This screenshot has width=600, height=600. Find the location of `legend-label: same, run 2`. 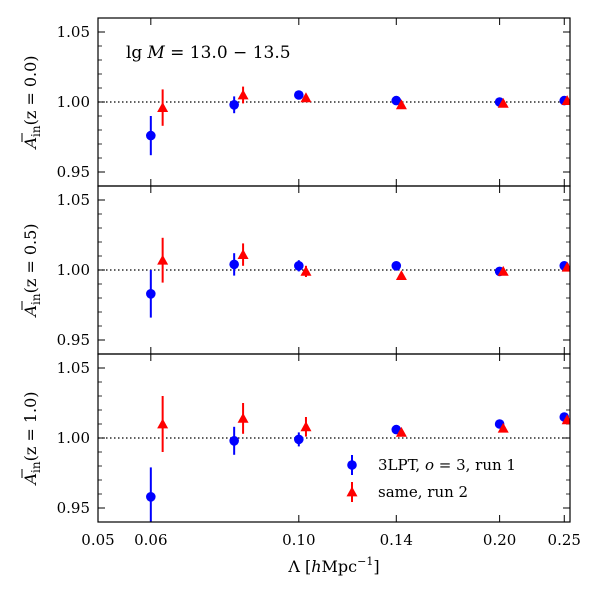

legend-label: same, run 2 is located at coordinates (423, 492).